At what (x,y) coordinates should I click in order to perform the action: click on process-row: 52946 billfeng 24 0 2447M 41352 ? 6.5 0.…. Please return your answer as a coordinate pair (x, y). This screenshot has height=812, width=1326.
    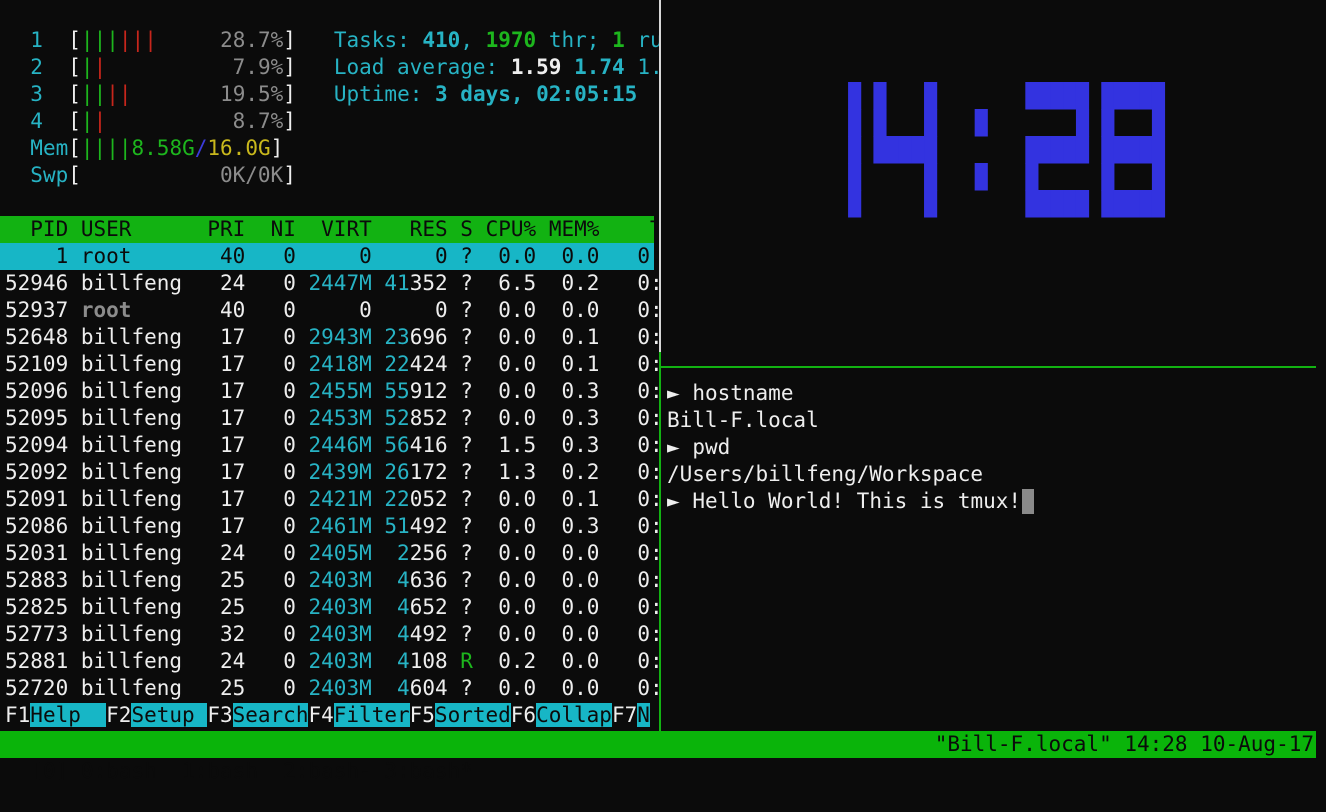
    Looking at the image, I should click on (331, 283).